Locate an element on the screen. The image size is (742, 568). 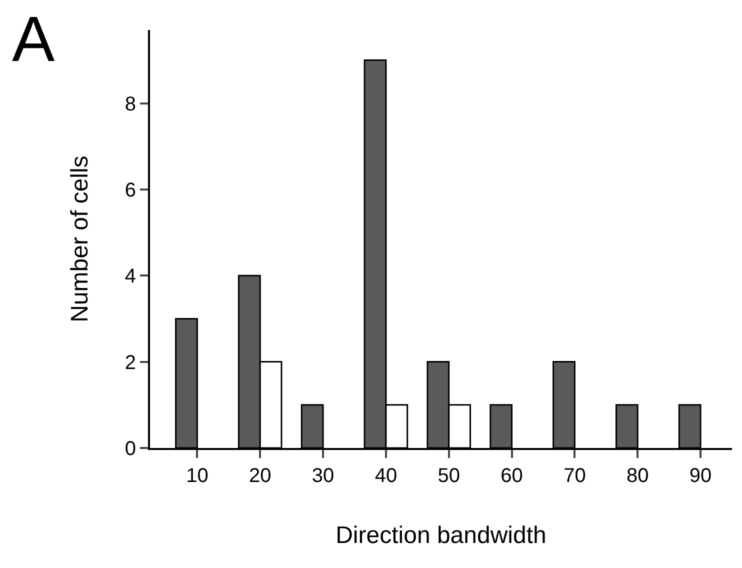
y-tick-label: 6 is located at coordinates (130, 190).